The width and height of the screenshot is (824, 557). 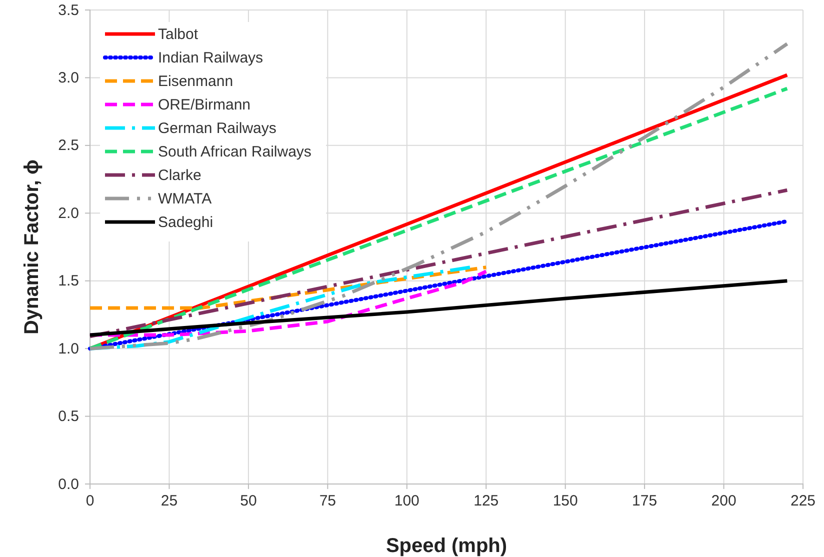 I want to click on x-tick-label: 75, so click(x=327, y=501).